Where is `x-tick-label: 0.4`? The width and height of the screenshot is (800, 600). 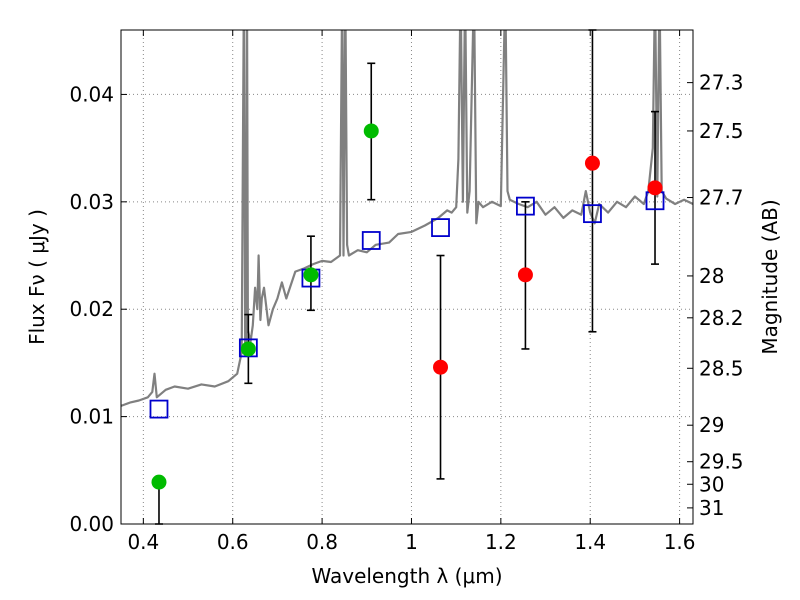 x-tick-label: 0.4 is located at coordinates (143, 542).